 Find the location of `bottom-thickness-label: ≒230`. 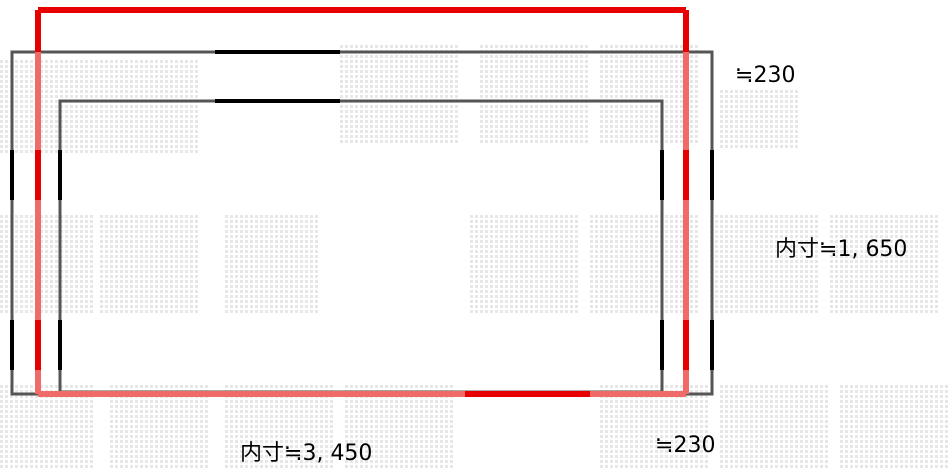

bottom-thickness-label: ≒230 is located at coordinates (685, 445).